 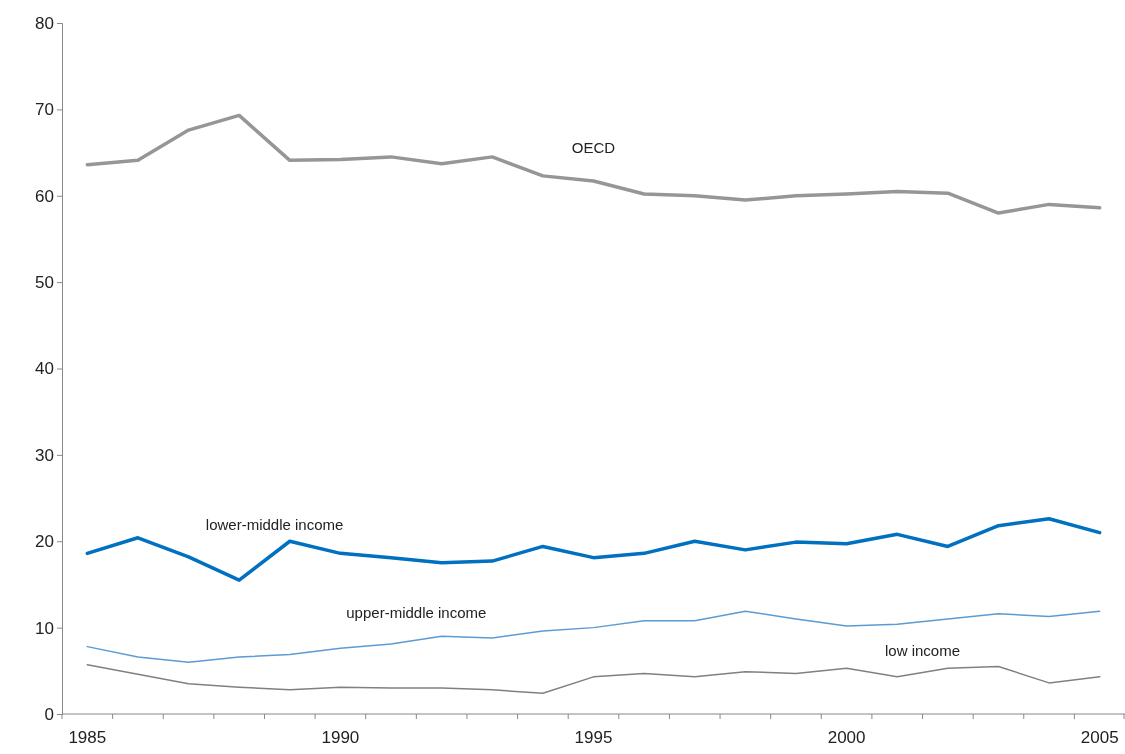 I want to click on y-tick-label: 80, so click(x=44, y=23).